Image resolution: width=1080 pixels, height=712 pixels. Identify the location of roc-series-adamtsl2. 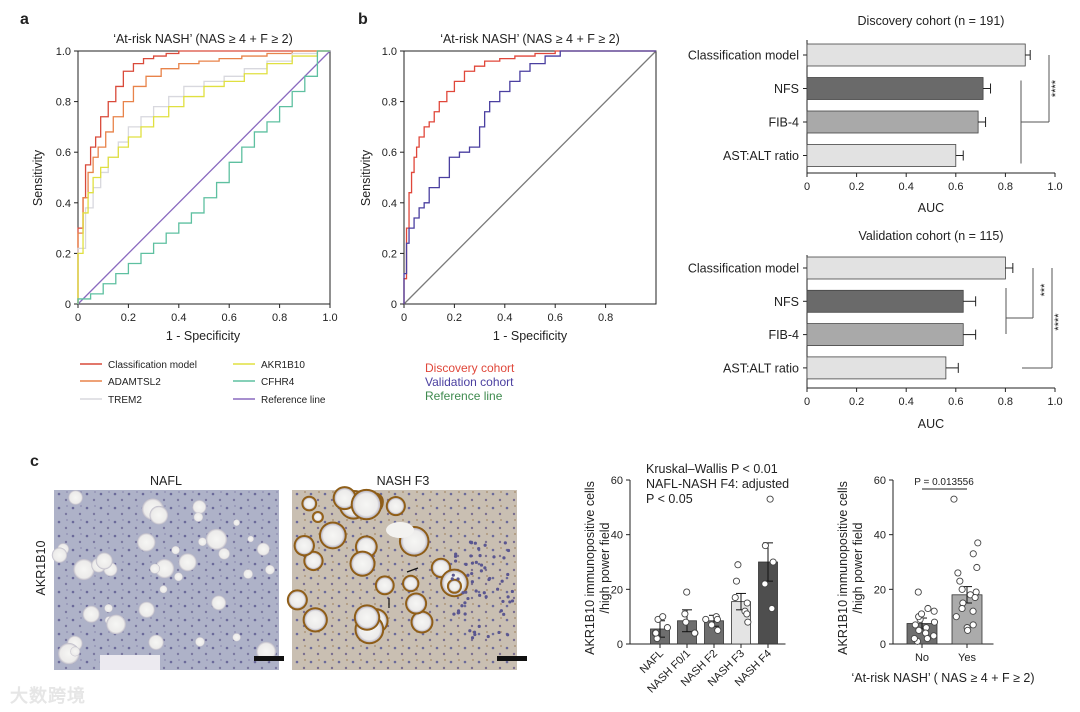
(203, 177).